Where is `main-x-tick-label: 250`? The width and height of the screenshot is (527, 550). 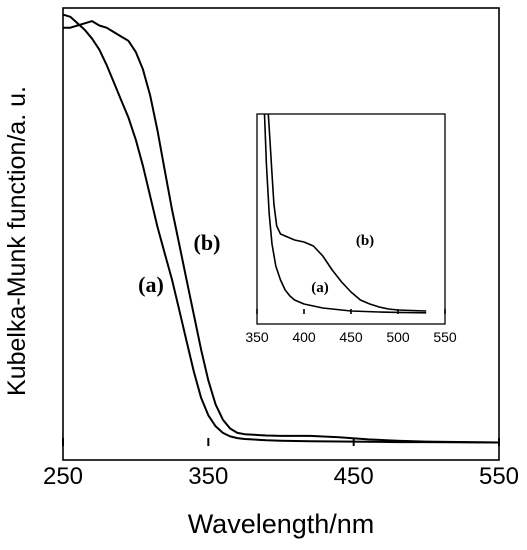 main-x-tick-label: 250 is located at coordinates (63, 476).